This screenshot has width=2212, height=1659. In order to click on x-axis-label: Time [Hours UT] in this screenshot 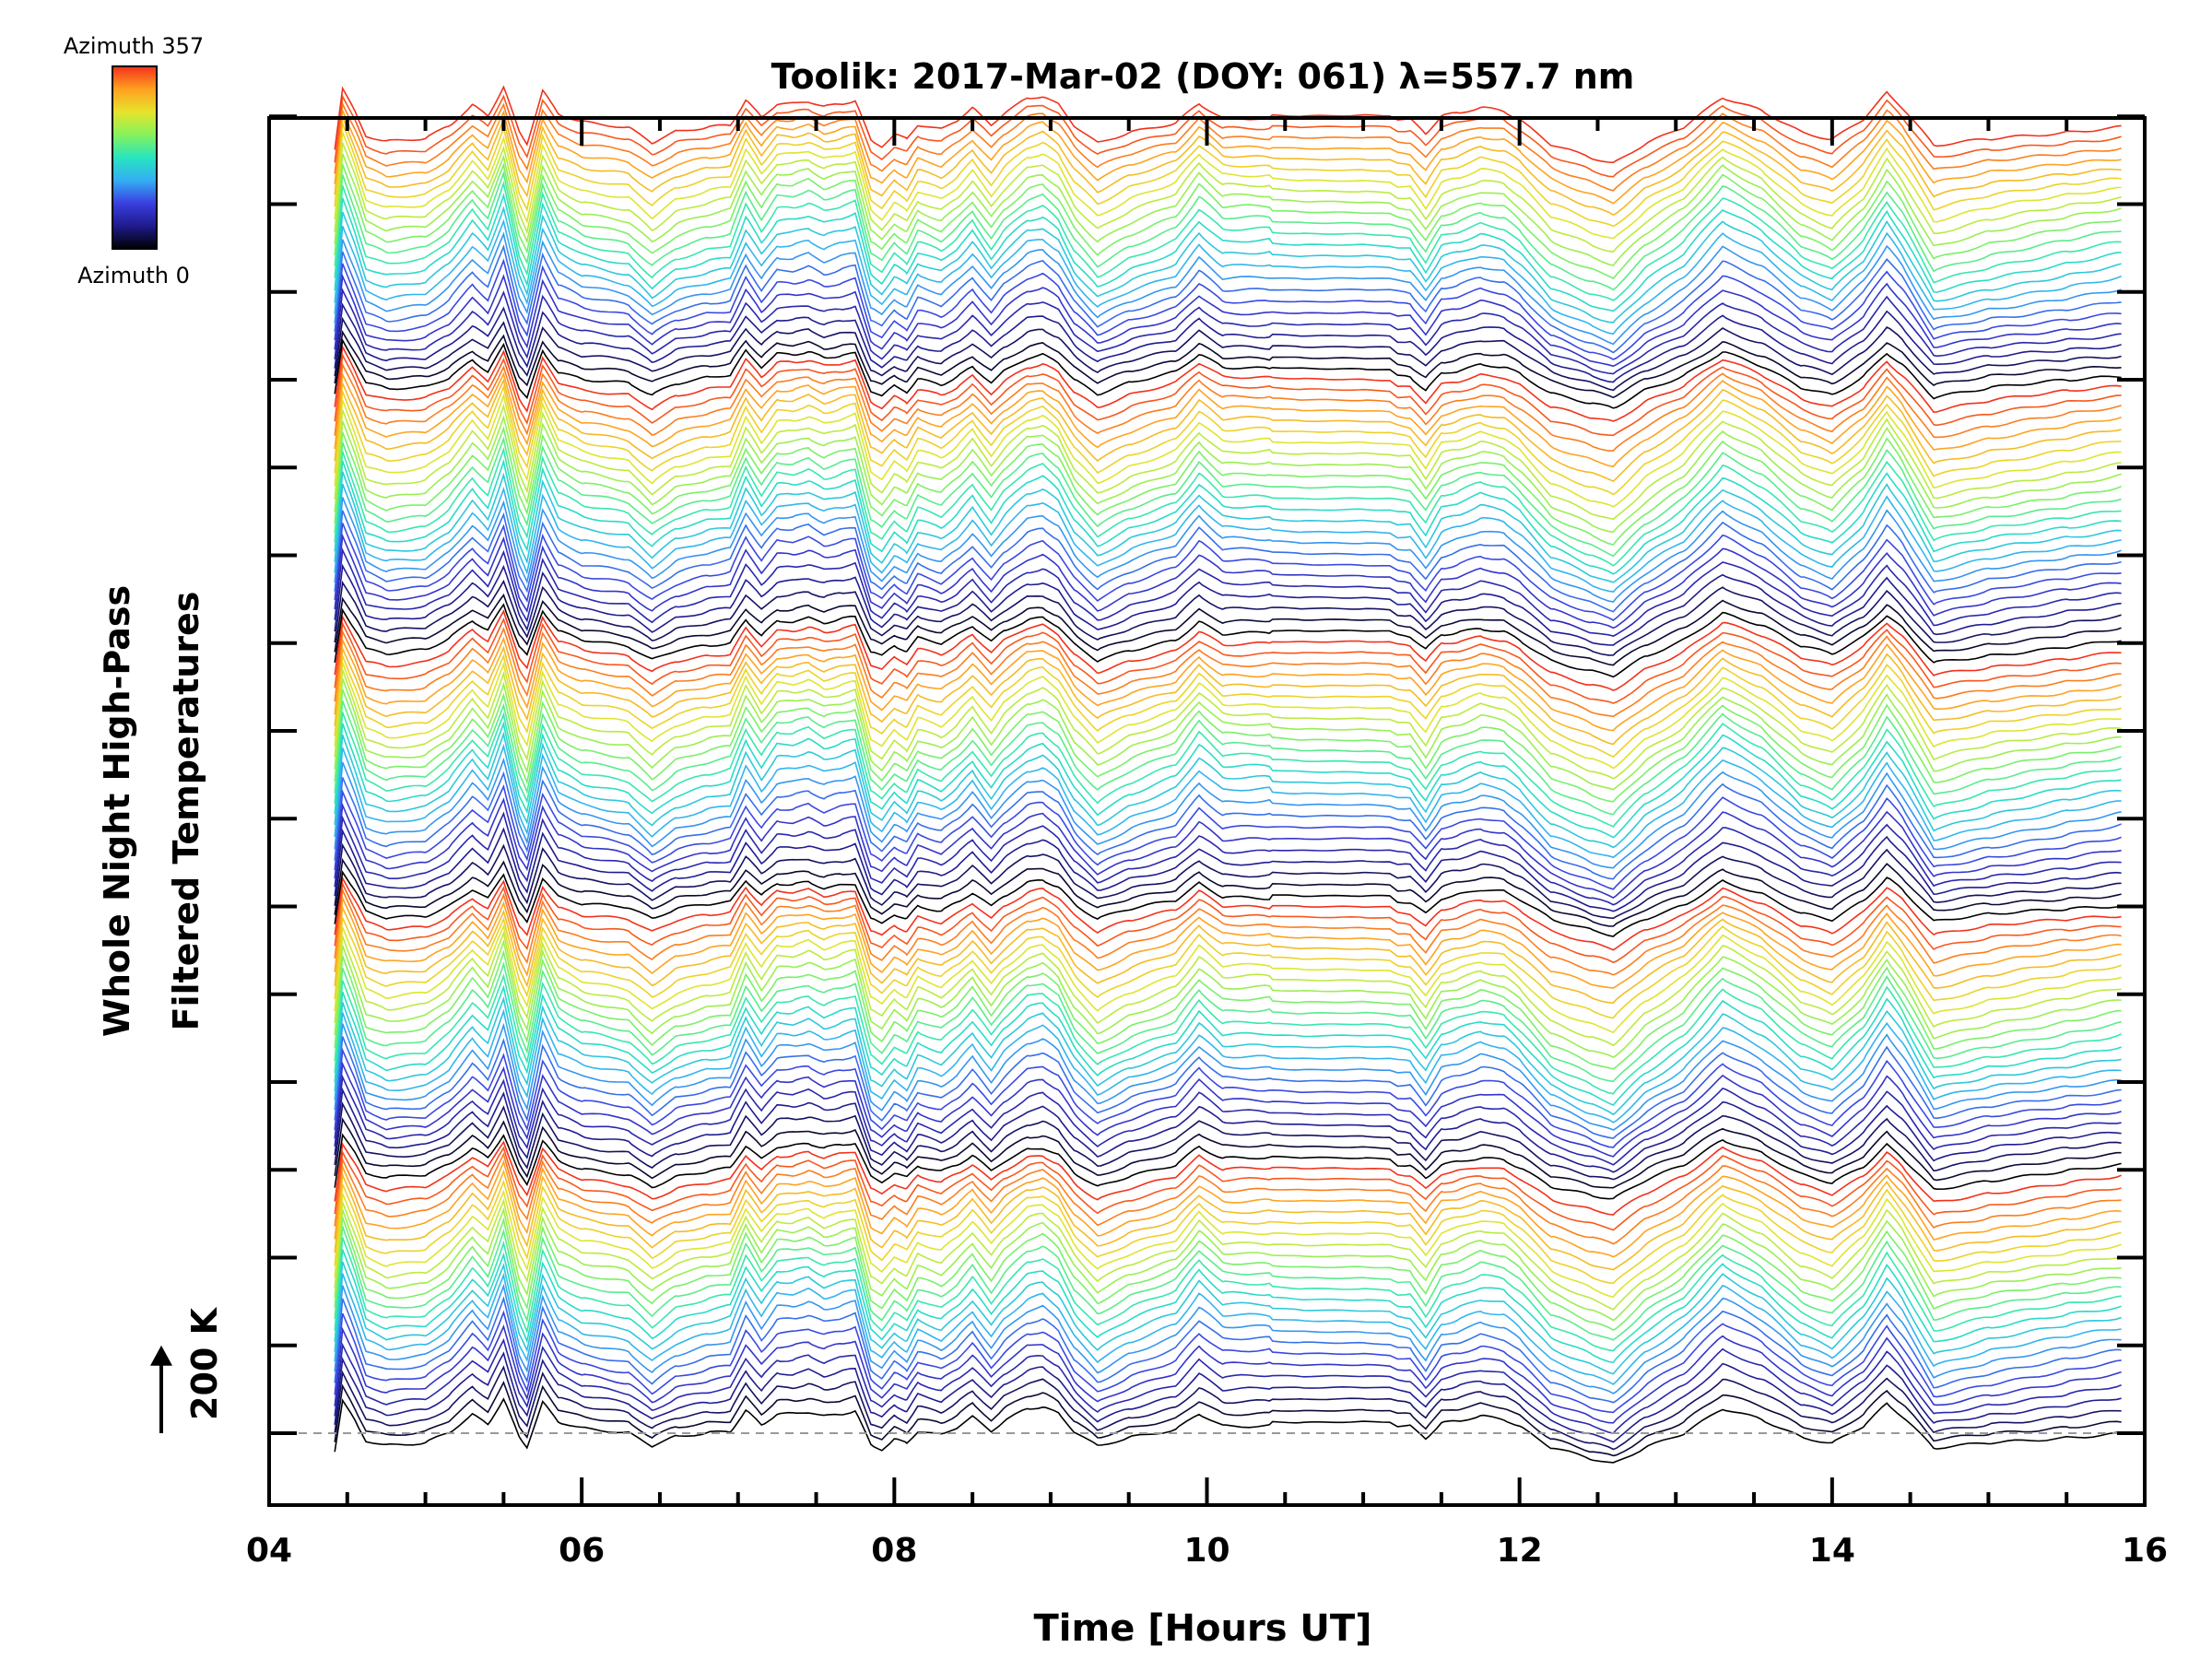, I will do `click(1203, 1628)`.